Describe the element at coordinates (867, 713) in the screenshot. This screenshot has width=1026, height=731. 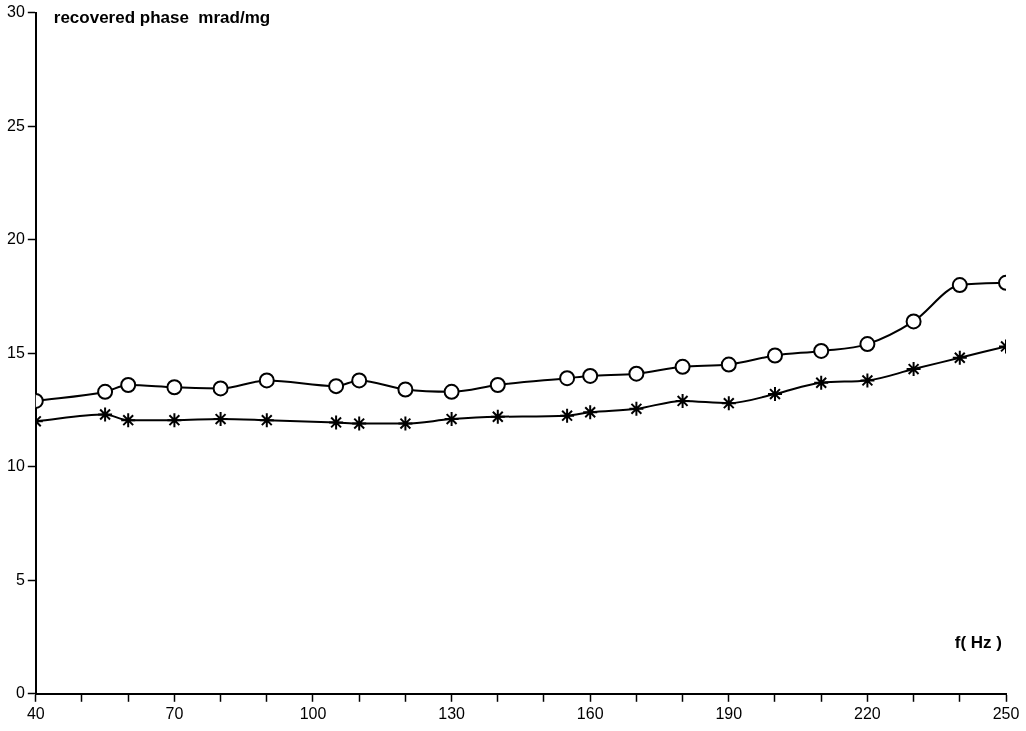
I see `x-tick-label: 220` at that location.